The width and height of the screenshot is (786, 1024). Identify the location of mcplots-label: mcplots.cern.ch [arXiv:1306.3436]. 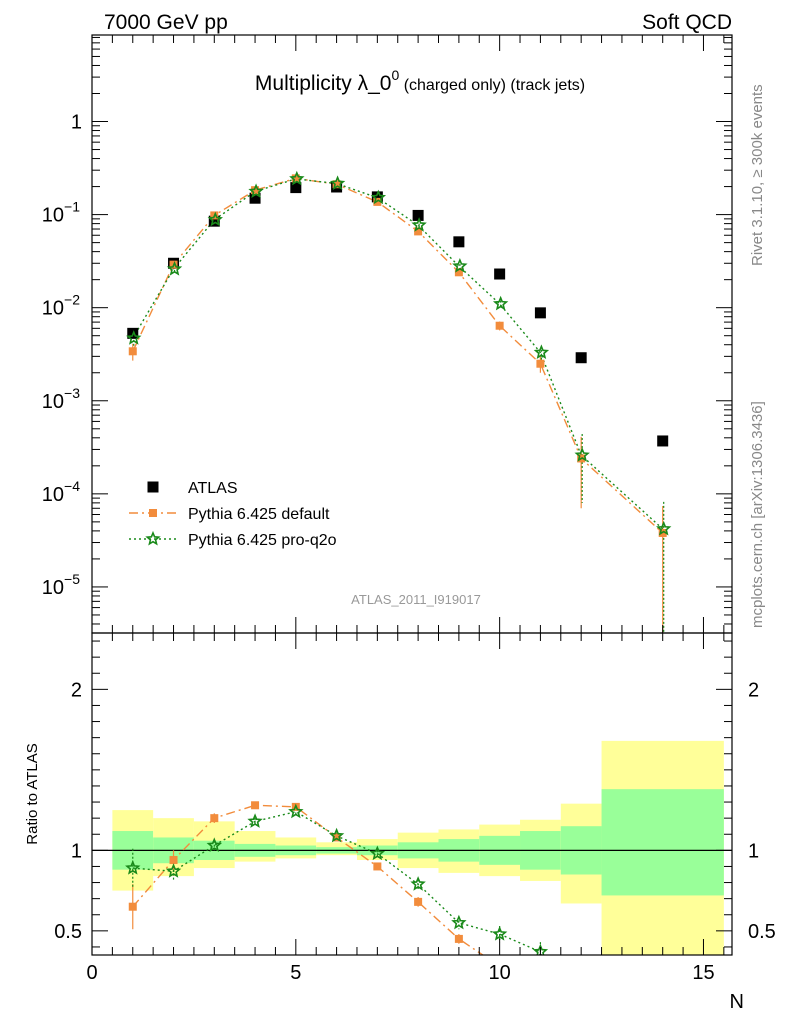
(757, 514).